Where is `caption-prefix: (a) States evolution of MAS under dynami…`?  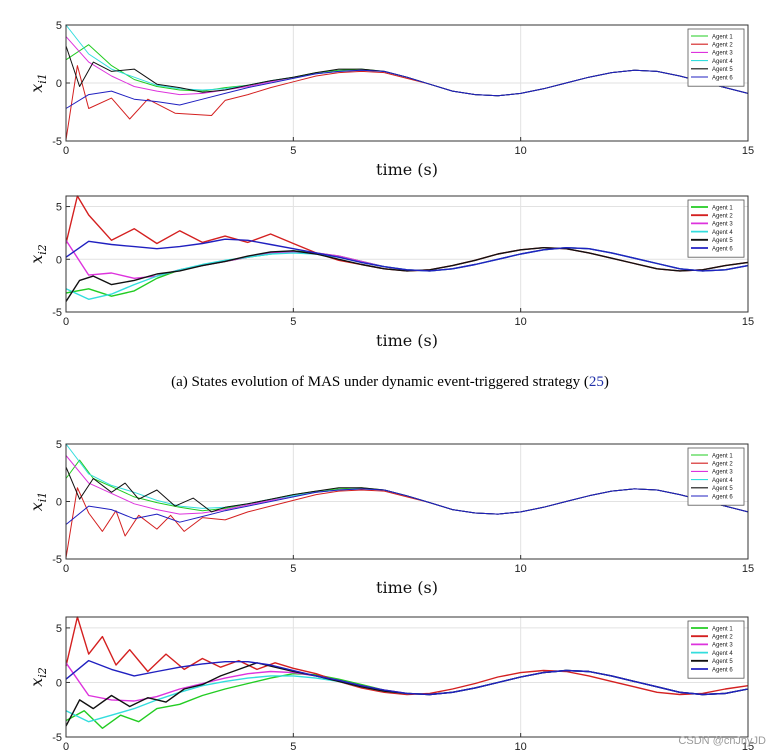 caption-prefix: (a) States evolution of MAS under dynami… is located at coordinates (380, 382).